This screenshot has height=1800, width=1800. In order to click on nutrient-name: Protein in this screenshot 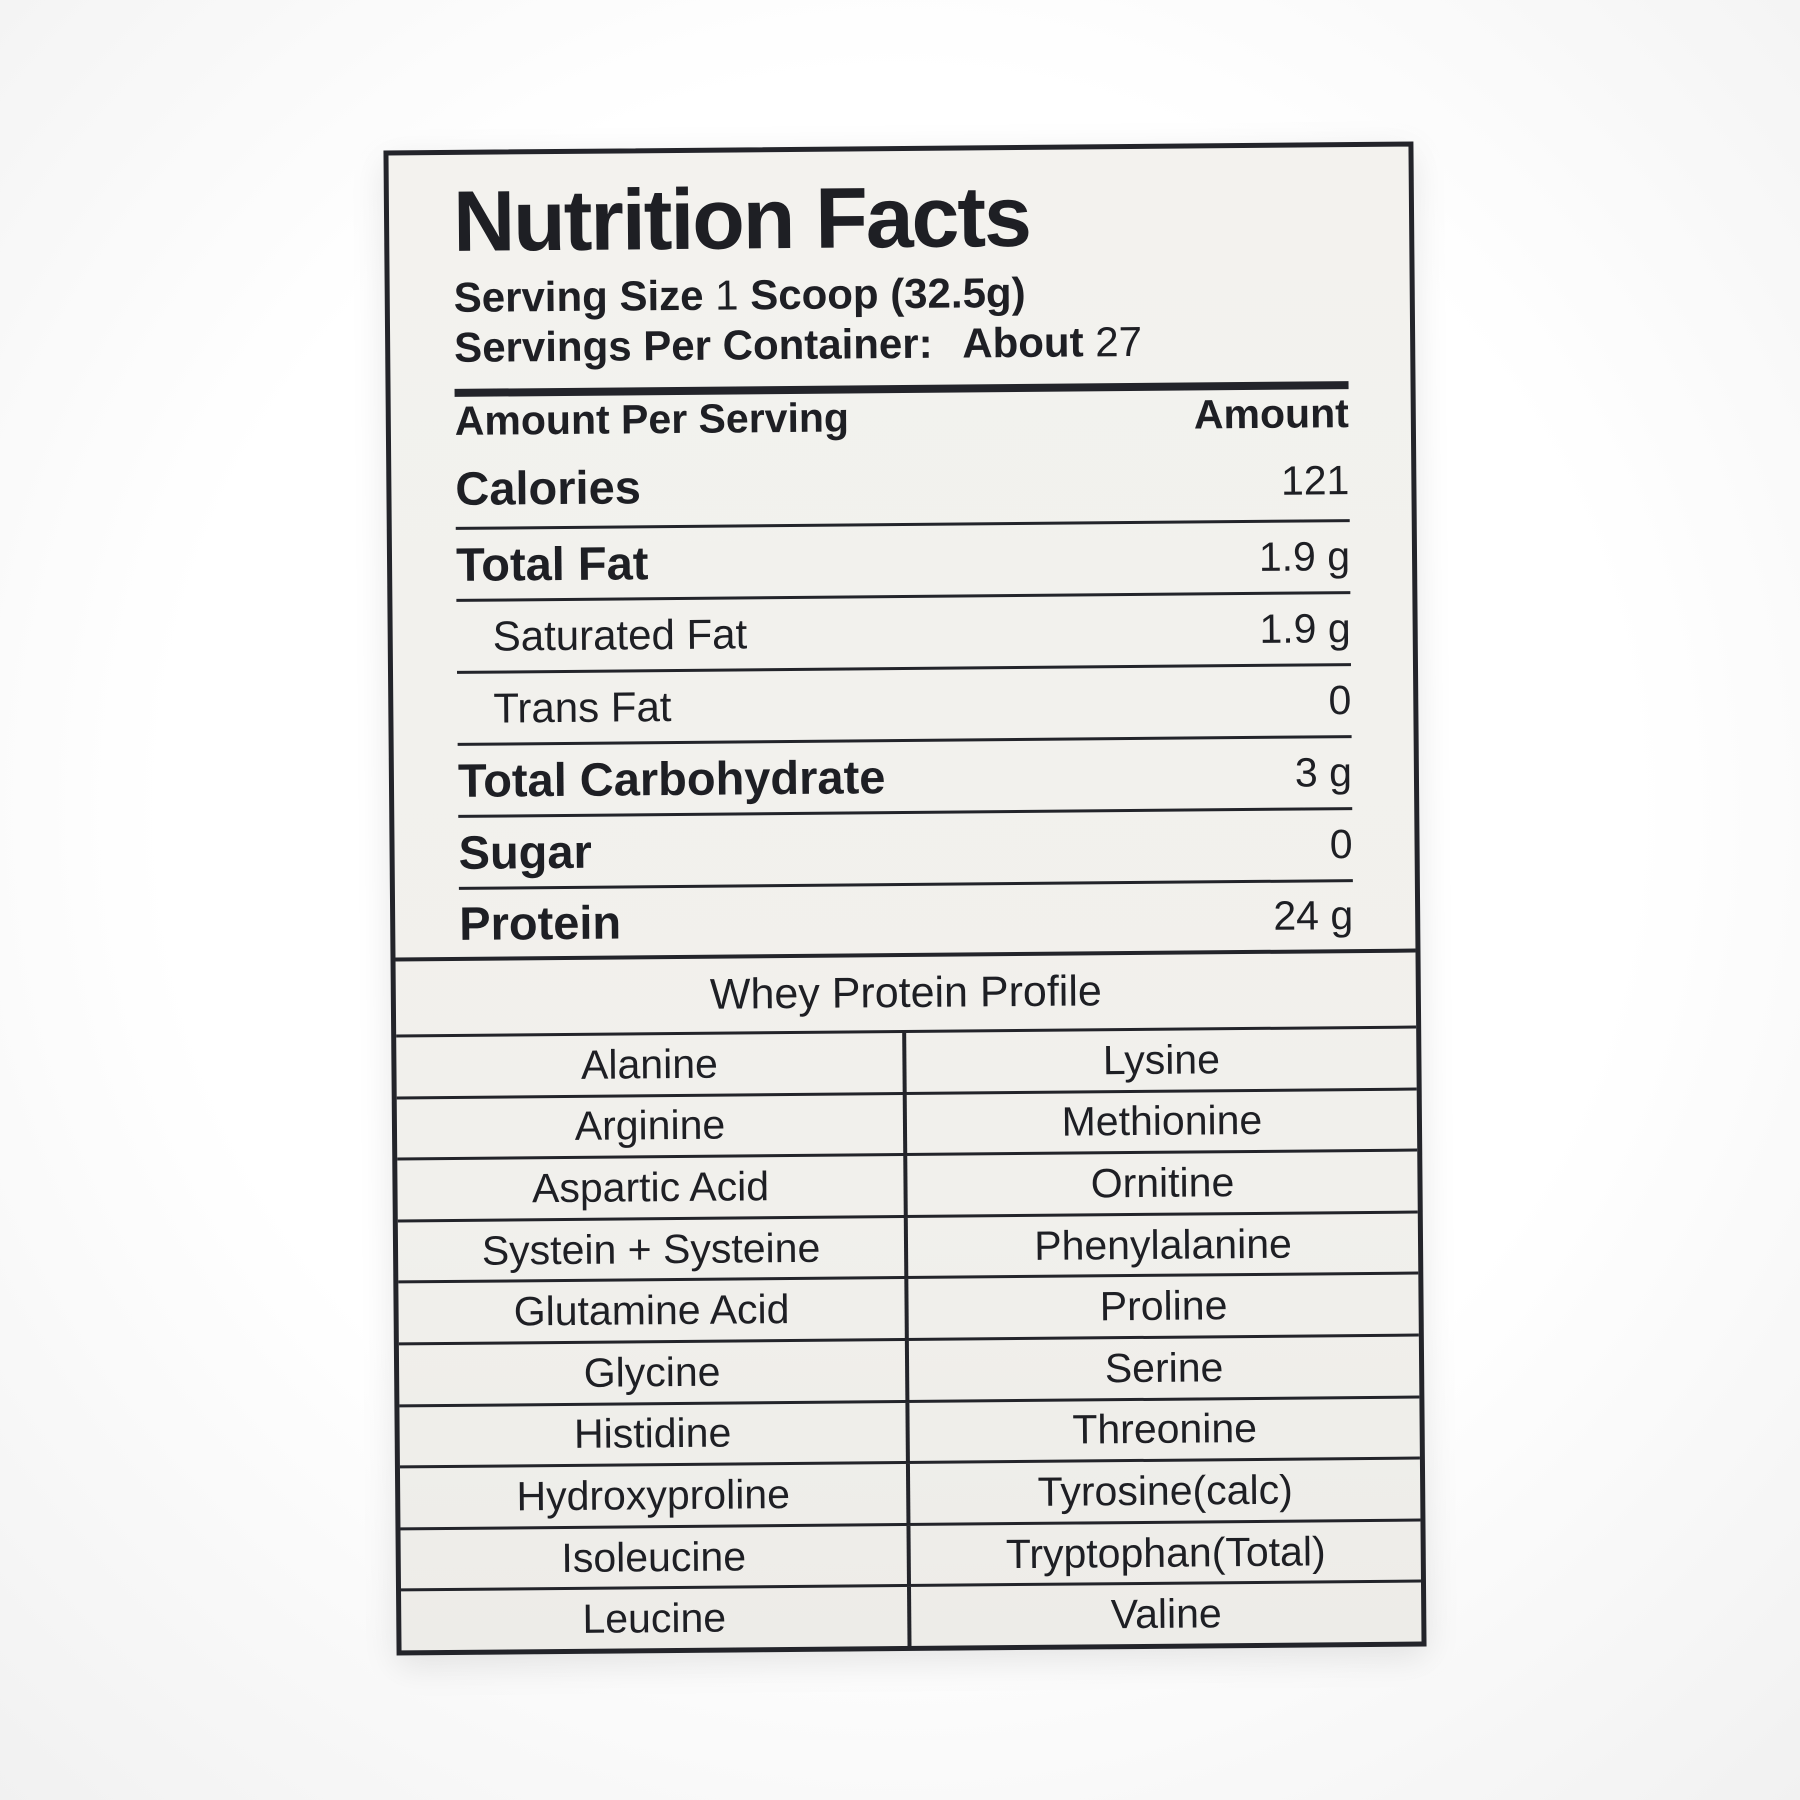, I will do `click(540, 922)`.